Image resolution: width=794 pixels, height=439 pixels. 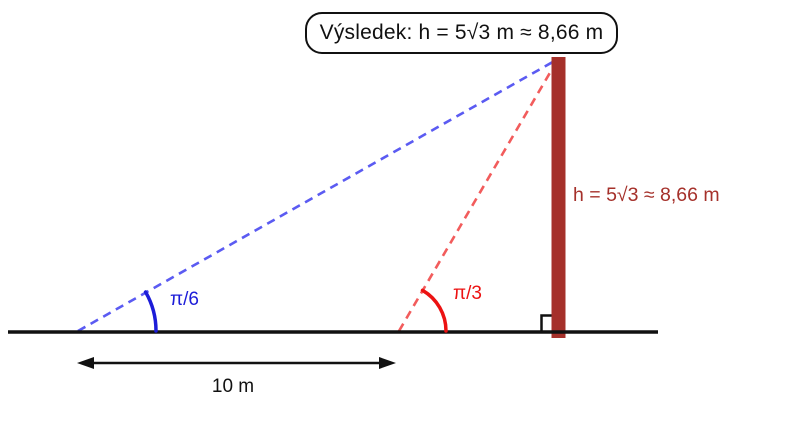 What do you see at coordinates (434, 310) in the screenshot?
I see `red-angle-arc` at bounding box center [434, 310].